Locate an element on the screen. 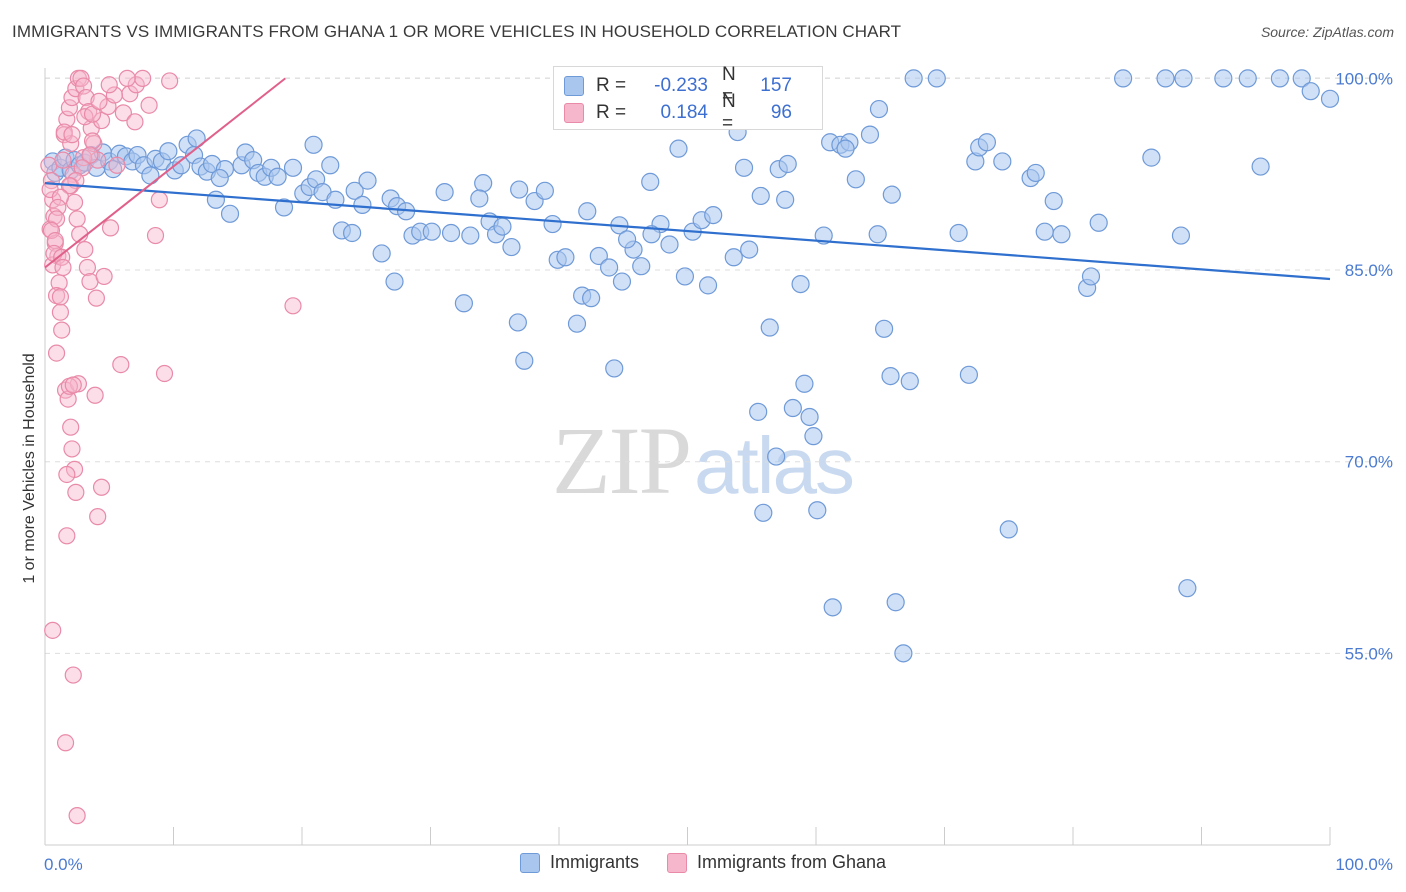 Image resolution: width=1406 pixels, height=892 pixels. legend-swatch-blue is located at coordinates (574, 86).